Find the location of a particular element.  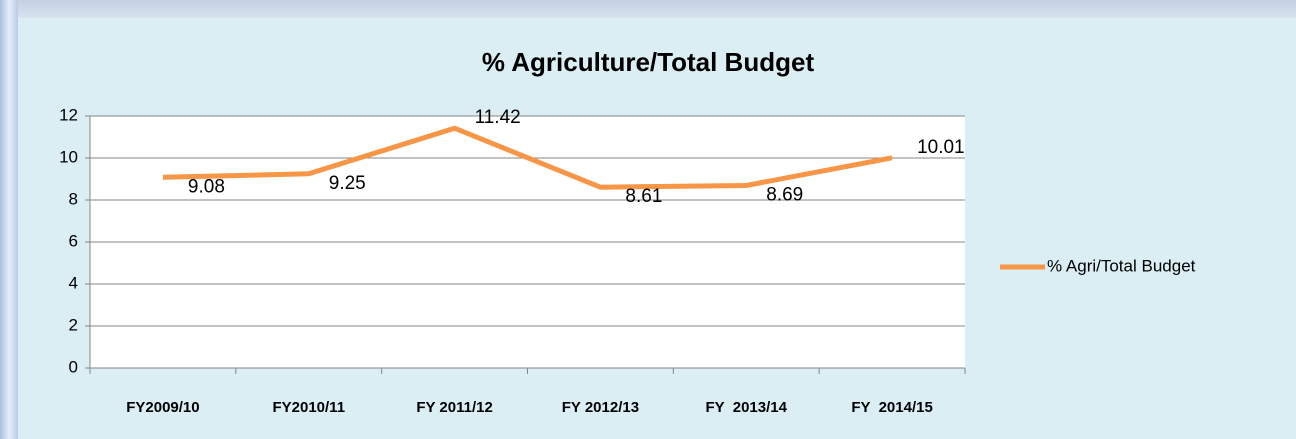

data-label: 11.42 is located at coordinates (498, 117).